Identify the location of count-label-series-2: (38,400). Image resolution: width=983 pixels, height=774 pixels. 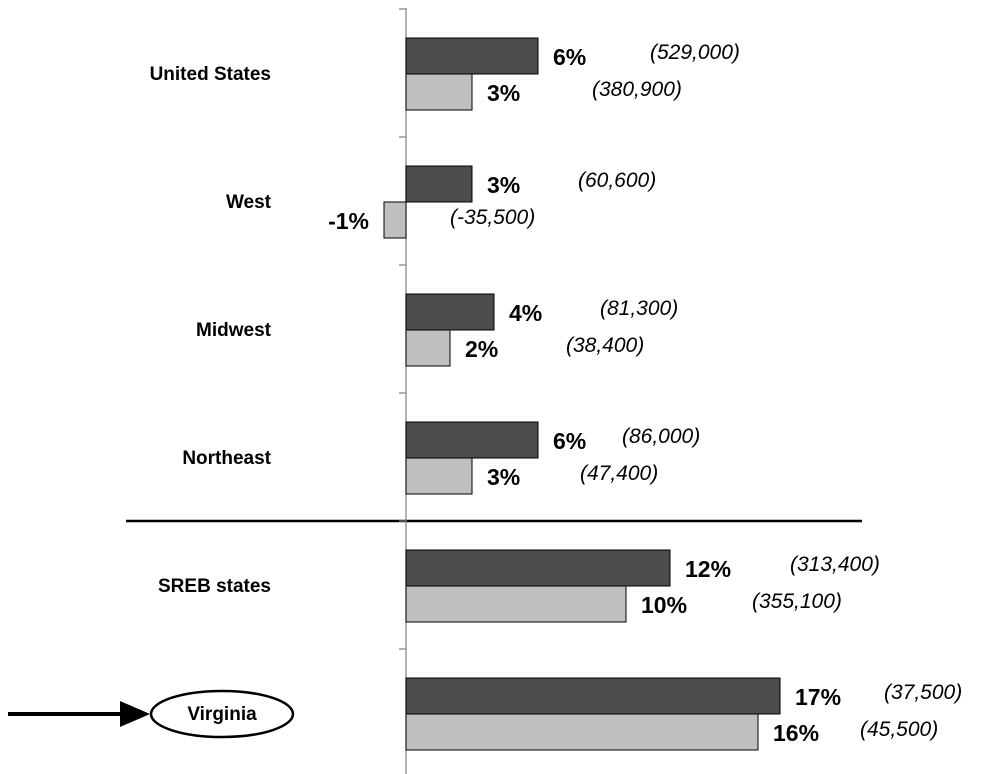
(605, 345).